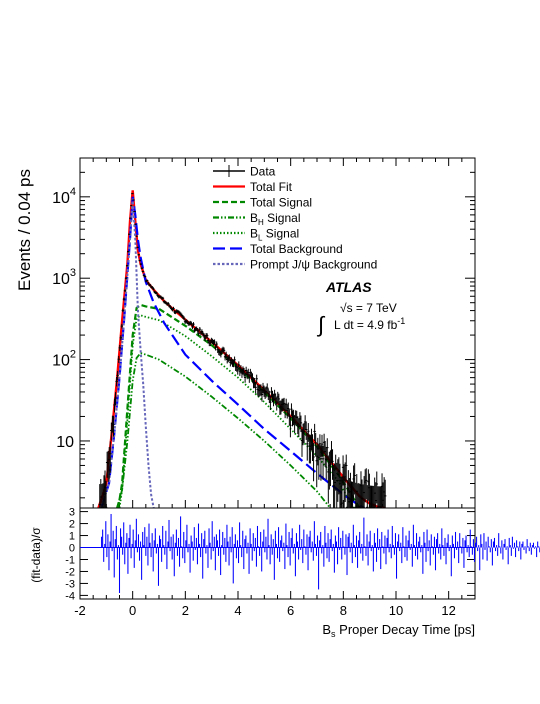 The image size is (540, 704). Describe the element at coordinates (401, 321) in the screenshot. I see `luminosity-exponent: -1` at that location.